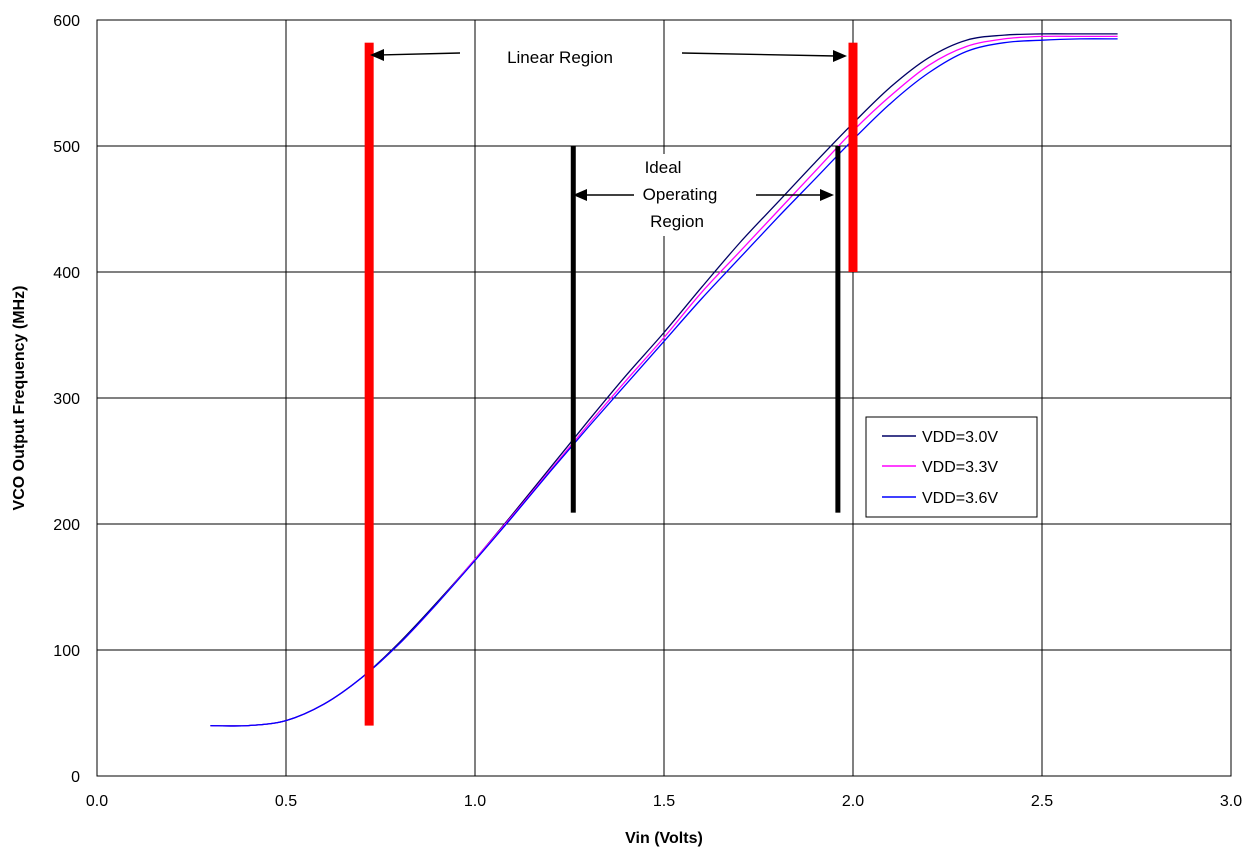  I want to click on linear-left-arrowhead, so click(377, 55).